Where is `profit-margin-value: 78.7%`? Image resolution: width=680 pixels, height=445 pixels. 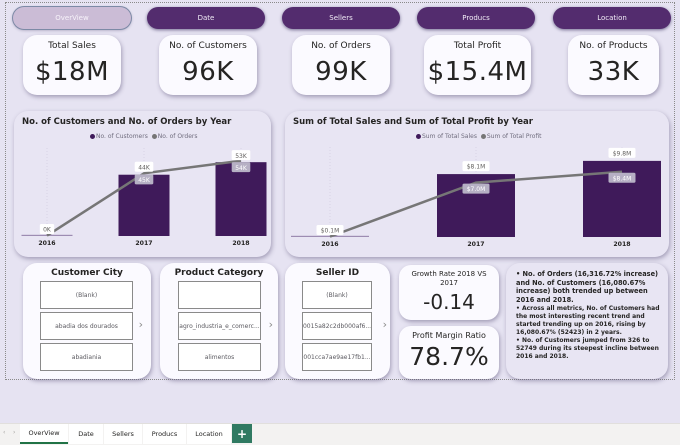 profit-margin-value: 78.7% is located at coordinates (449, 356).